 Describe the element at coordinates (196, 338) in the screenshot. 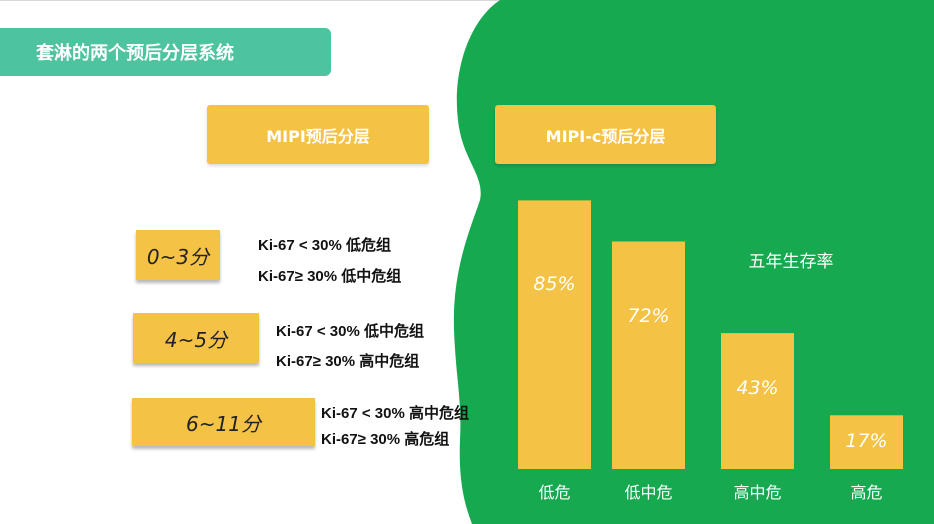

I see `score-box: 4~5分` at that location.